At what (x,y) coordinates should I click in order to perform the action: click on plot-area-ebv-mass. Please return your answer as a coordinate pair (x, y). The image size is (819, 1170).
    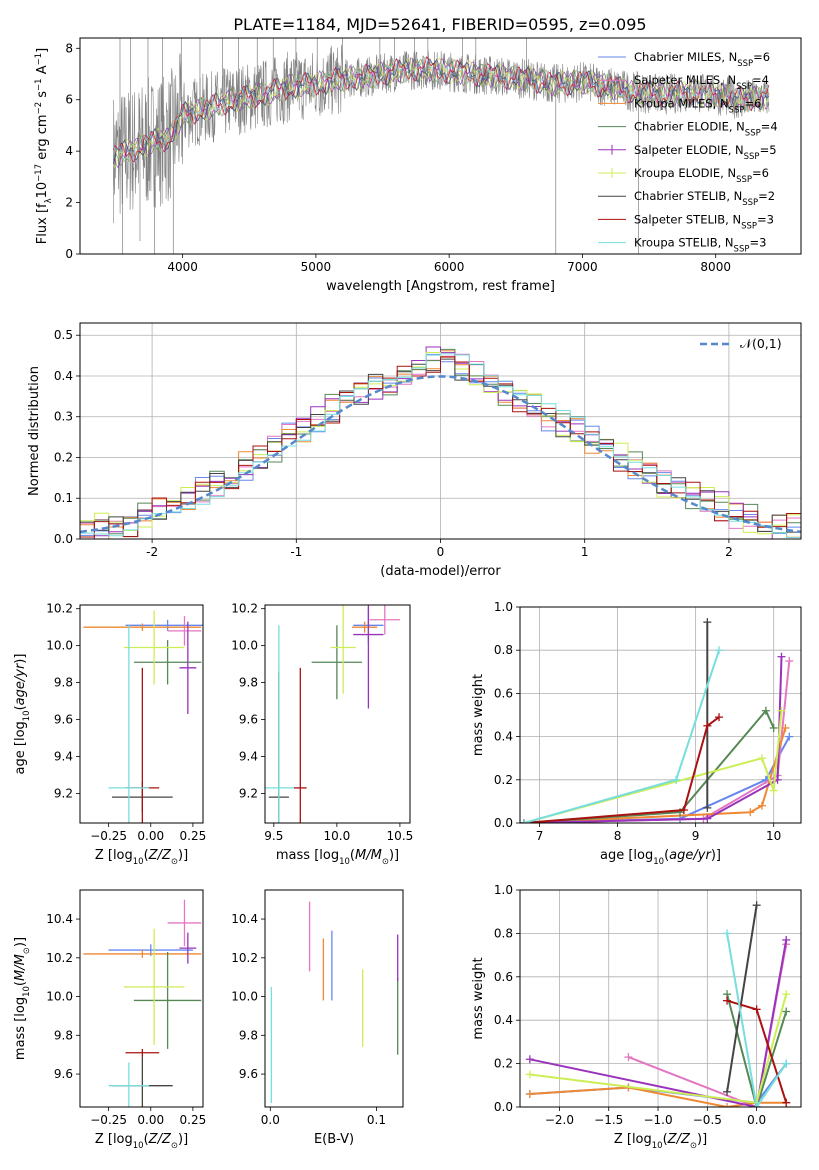
    Looking at the image, I should click on (334, 1002).